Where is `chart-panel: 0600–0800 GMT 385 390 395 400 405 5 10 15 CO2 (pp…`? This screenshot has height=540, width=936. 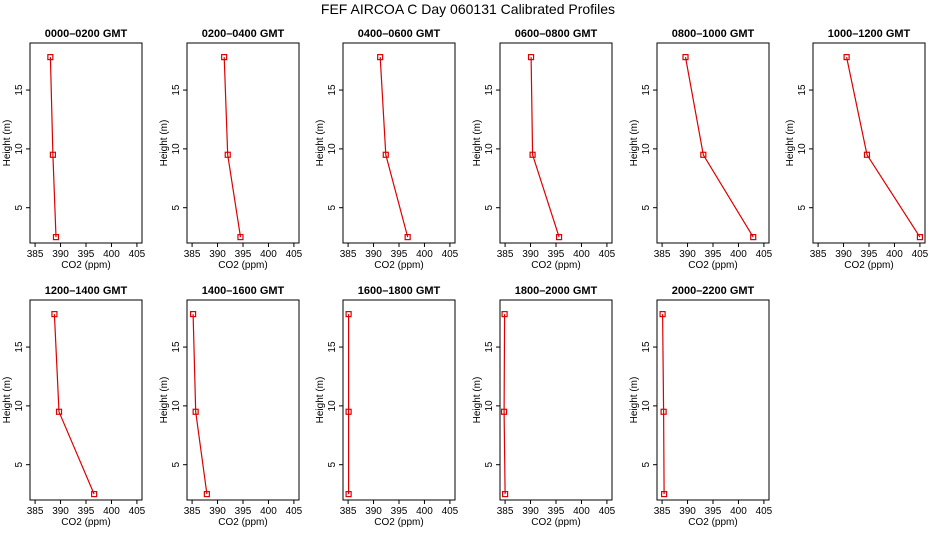
chart-panel: 0600–0800 GMT 385 390 395 400 405 5 10 15 CO2 (pp… is located at coordinates (544, 149).